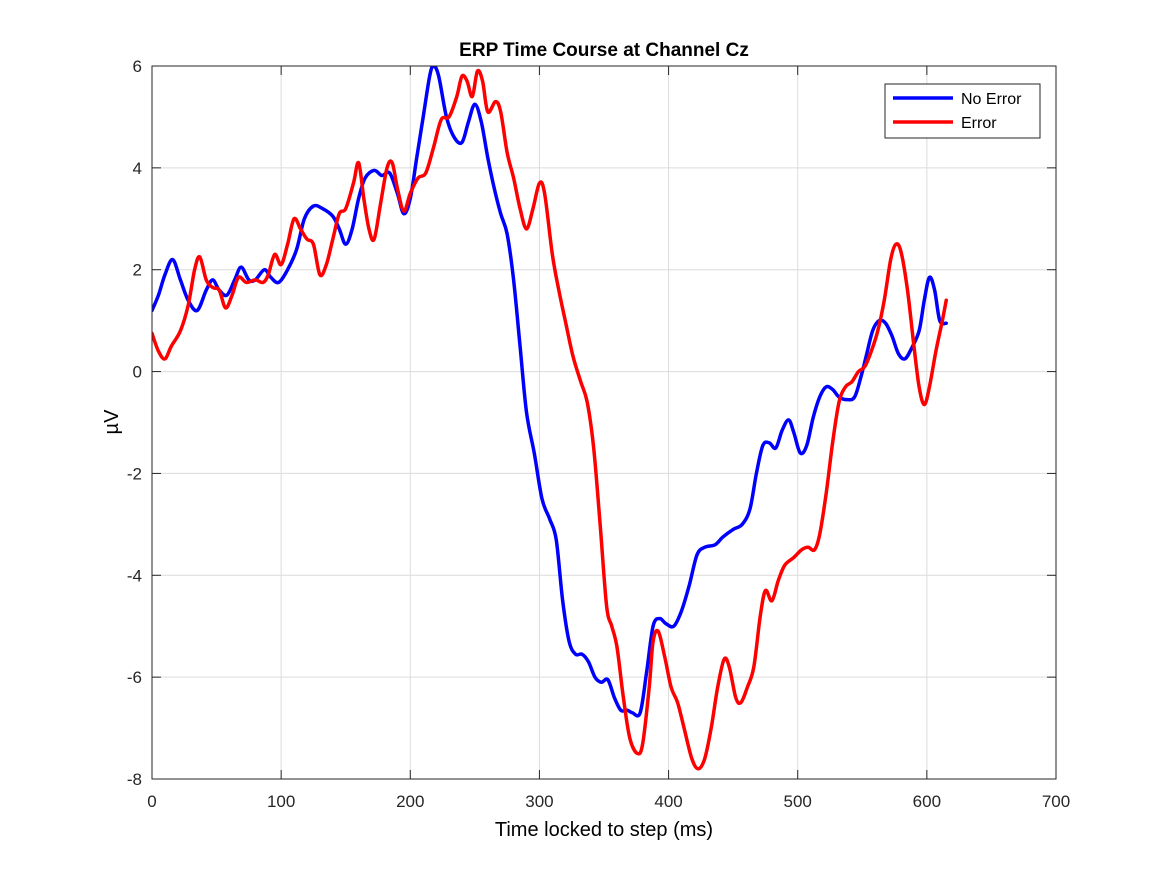  I want to click on legend-label-error: Error, so click(979, 123).